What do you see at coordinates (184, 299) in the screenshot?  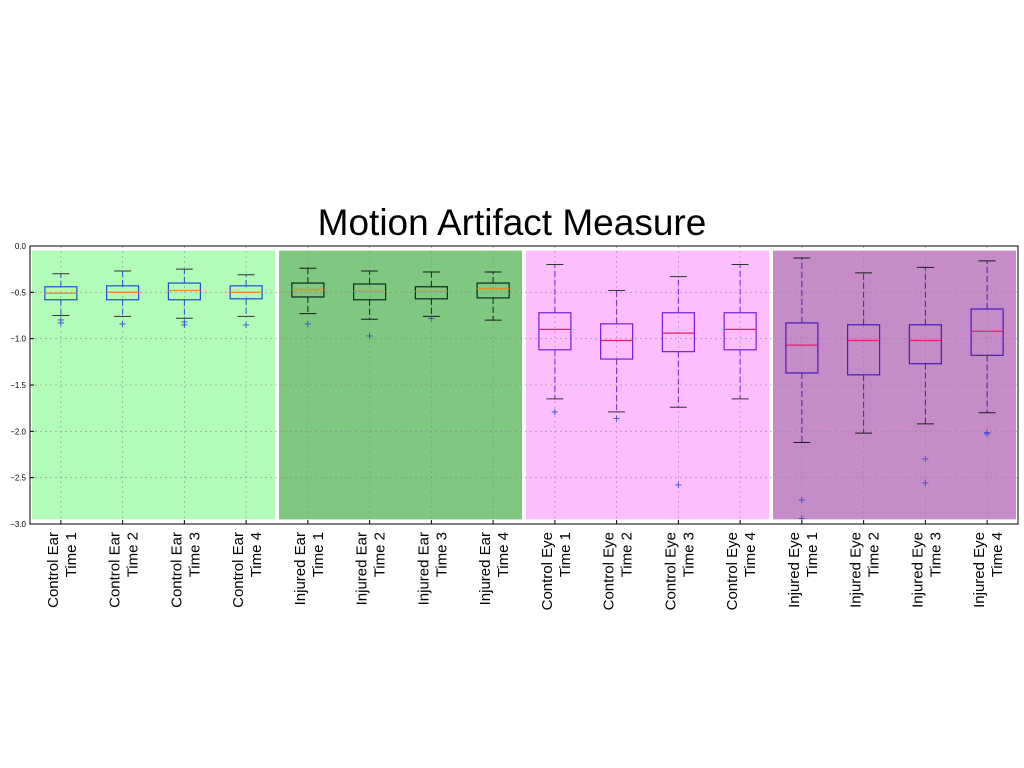 I see `box-3: ++` at bounding box center [184, 299].